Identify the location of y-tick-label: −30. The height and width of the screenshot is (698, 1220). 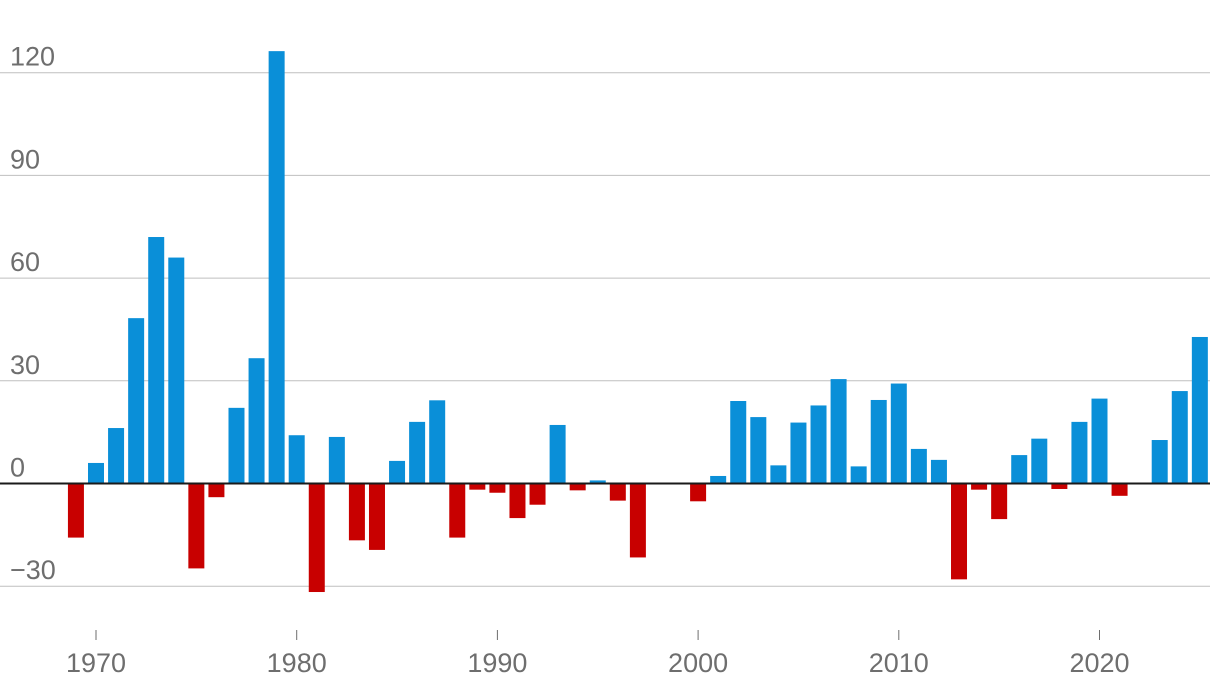
(33, 570).